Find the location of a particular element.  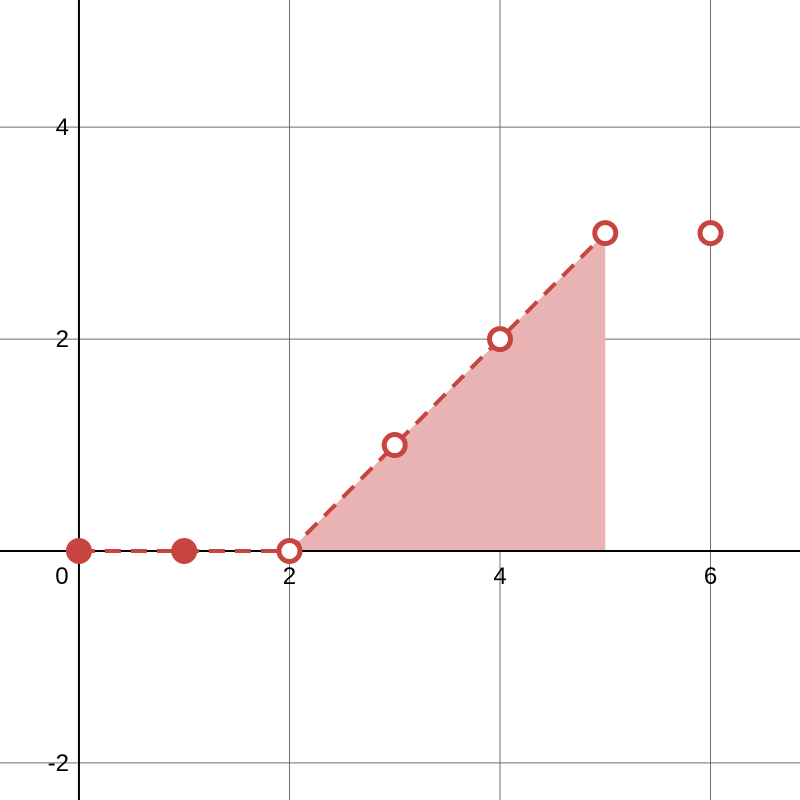

x-tick-label: 0 is located at coordinates (61, 576).